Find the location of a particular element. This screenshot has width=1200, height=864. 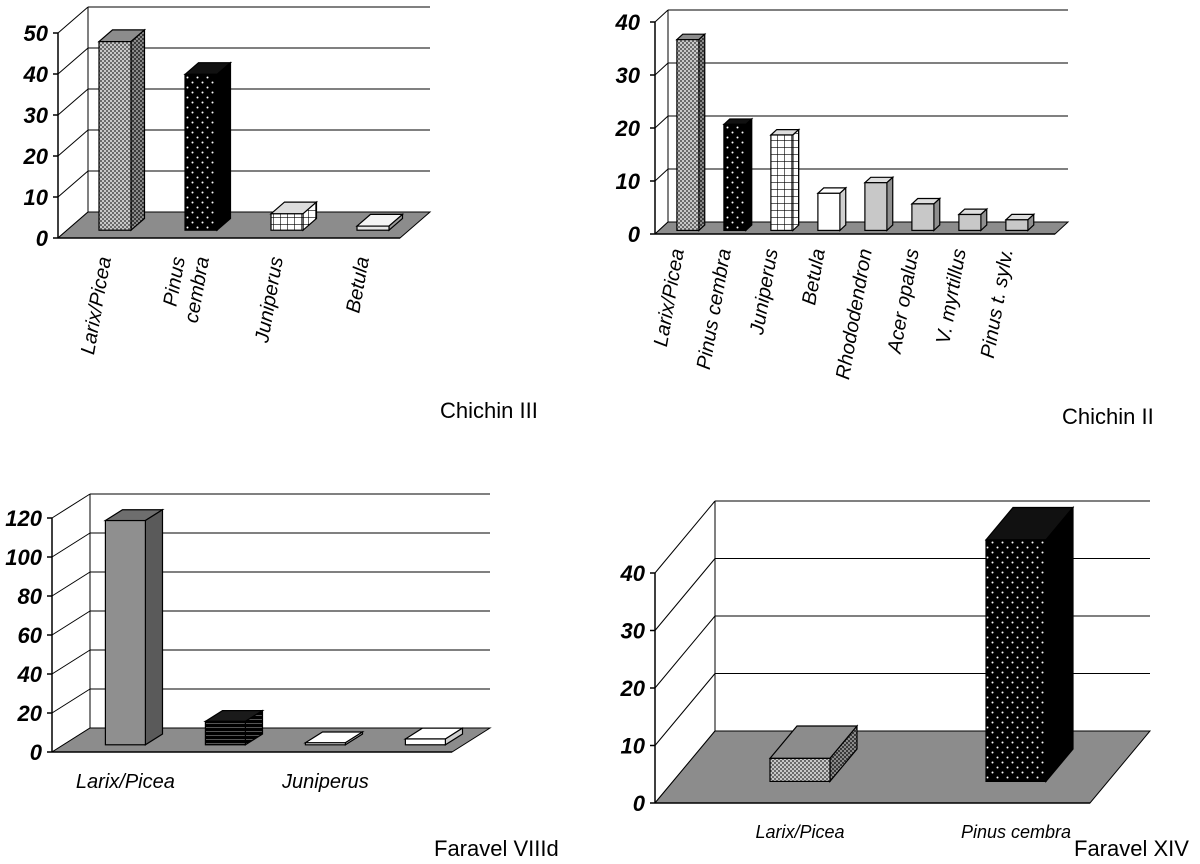

faravel-xiv-title: Faravel XIV is located at coordinates (1131, 848).